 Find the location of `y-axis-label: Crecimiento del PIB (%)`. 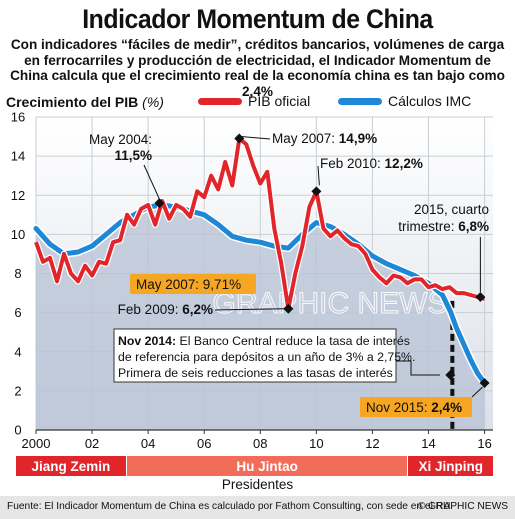

y-axis-label: Crecimiento del PIB (%) is located at coordinates (85, 102).